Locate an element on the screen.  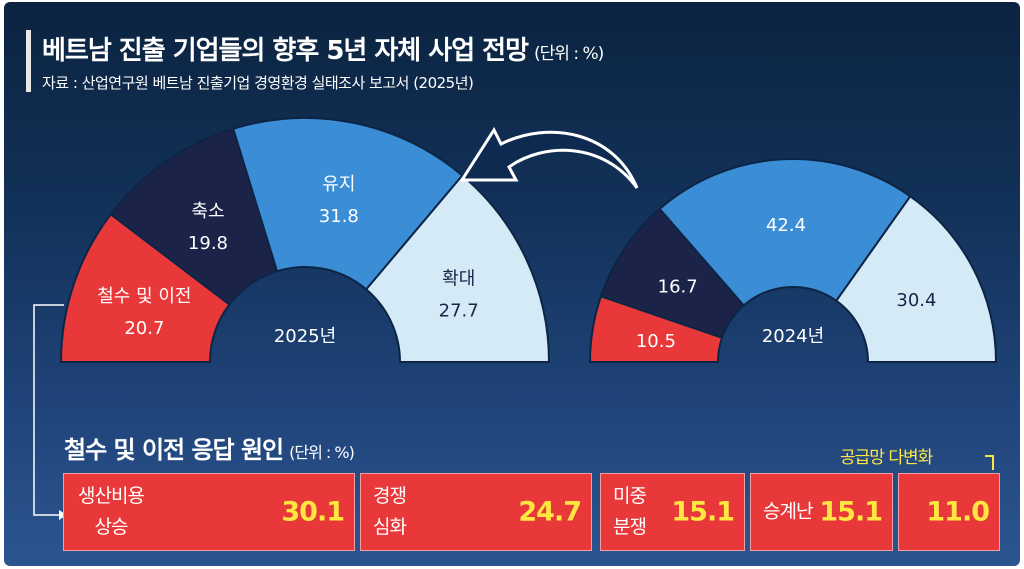
slice-value: 10.5 is located at coordinates (656, 341).